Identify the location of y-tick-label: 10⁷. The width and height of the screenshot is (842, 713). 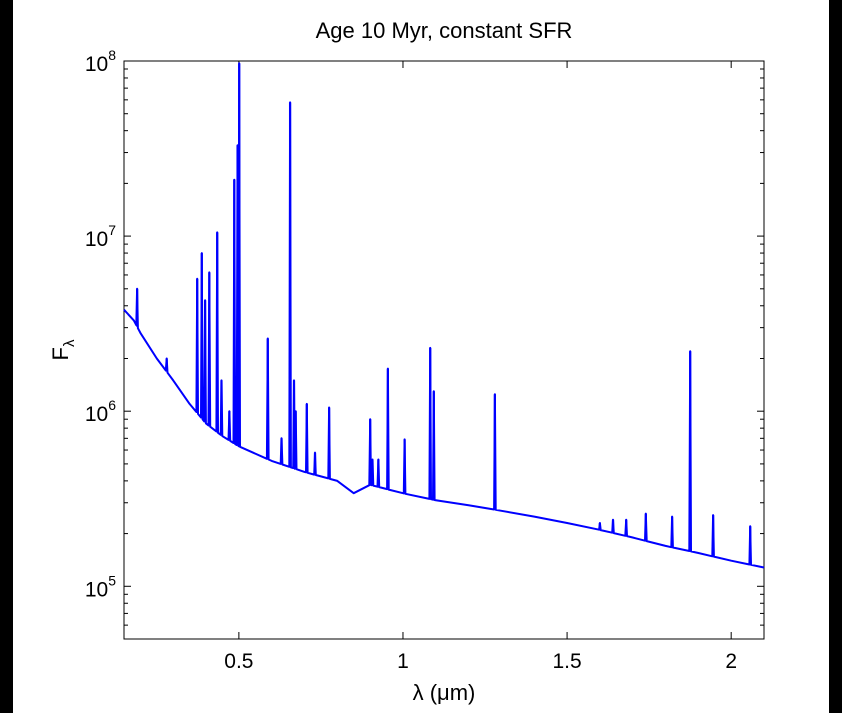
(100, 236).